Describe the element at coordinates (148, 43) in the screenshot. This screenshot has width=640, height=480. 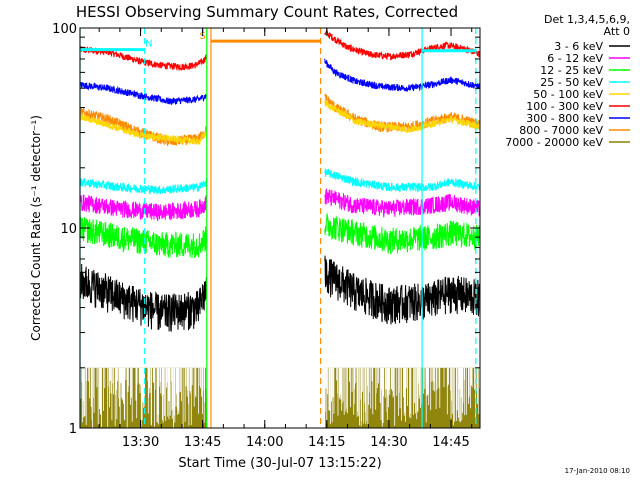
I see `annotation-n: N` at that location.